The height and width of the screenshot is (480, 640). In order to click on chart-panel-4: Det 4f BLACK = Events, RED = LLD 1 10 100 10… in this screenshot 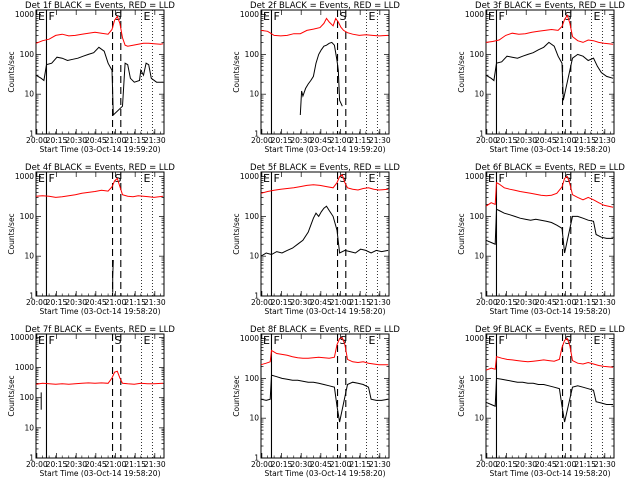, I will do `click(91, 239)`.